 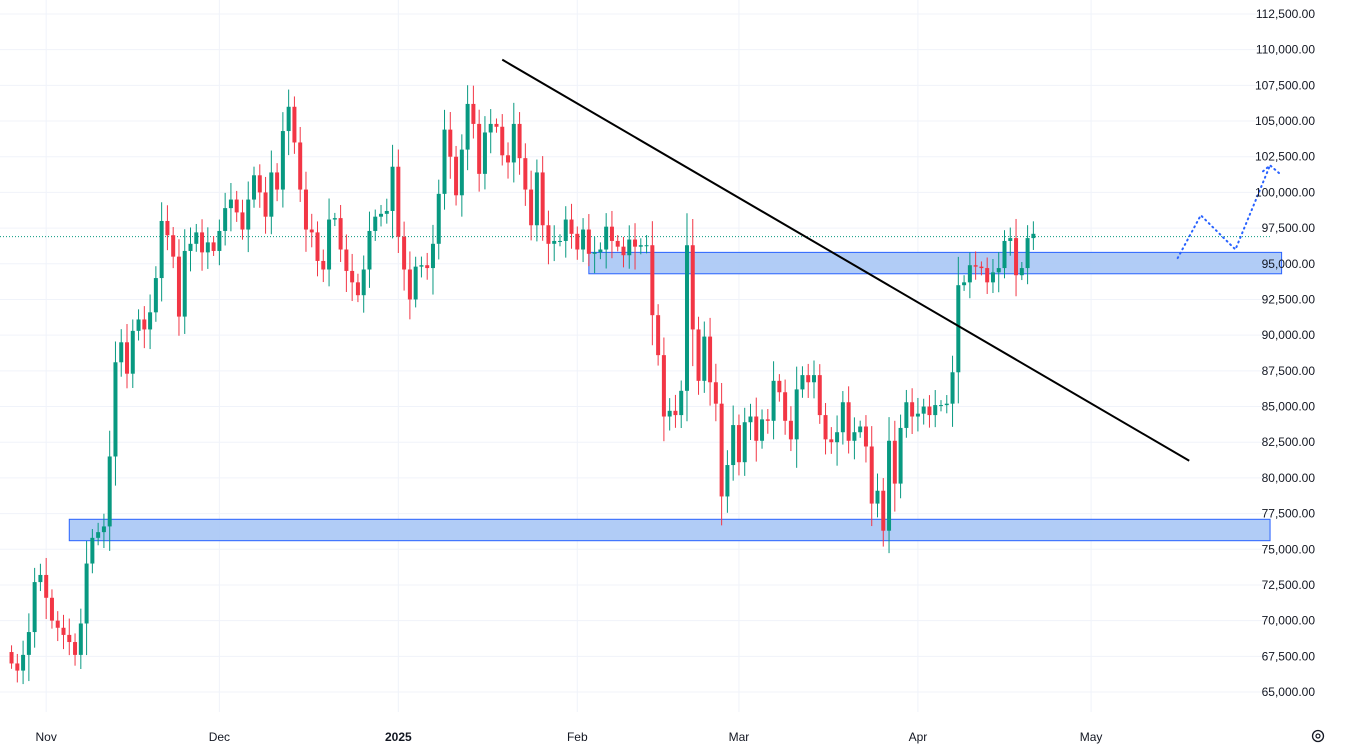 What do you see at coordinates (1289, 656) in the screenshot?
I see `y-tick-label: 67,500.00` at bounding box center [1289, 656].